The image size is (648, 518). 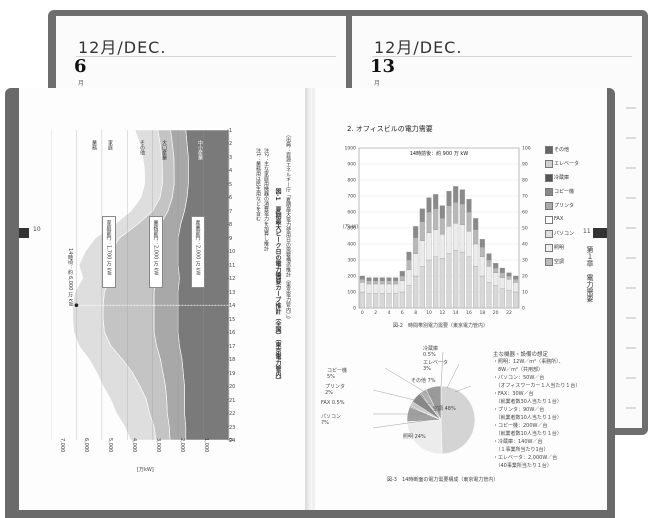 What do you see at coordinates (570, 211) in the screenshot?
I see `chart-legend: その他 エレベータ 冷蔵庫 コピー機 プリンタ FAX パソコン 照明 空調` at bounding box center [570, 211].